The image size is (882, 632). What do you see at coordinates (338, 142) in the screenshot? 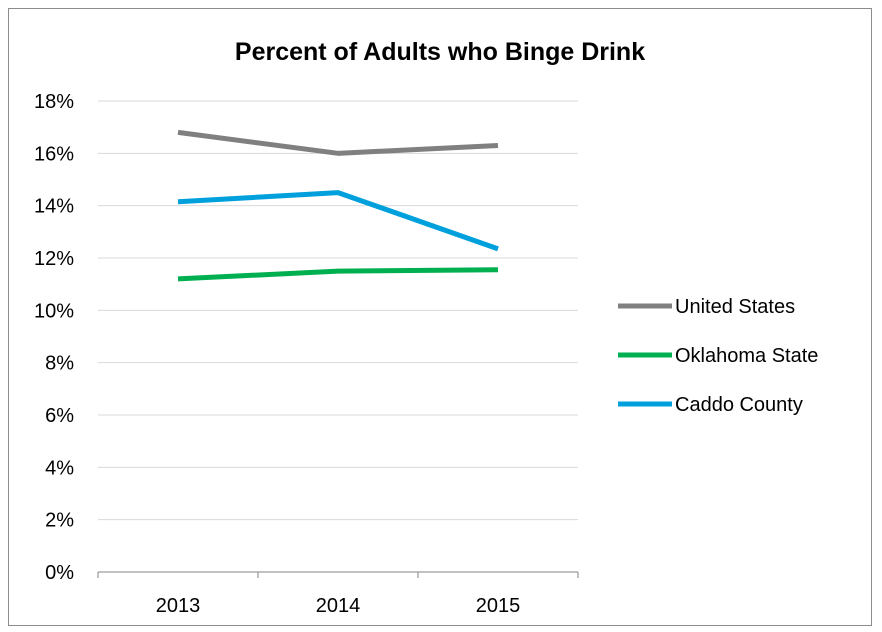
I see `series-line-united-states` at bounding box center [338, 142].